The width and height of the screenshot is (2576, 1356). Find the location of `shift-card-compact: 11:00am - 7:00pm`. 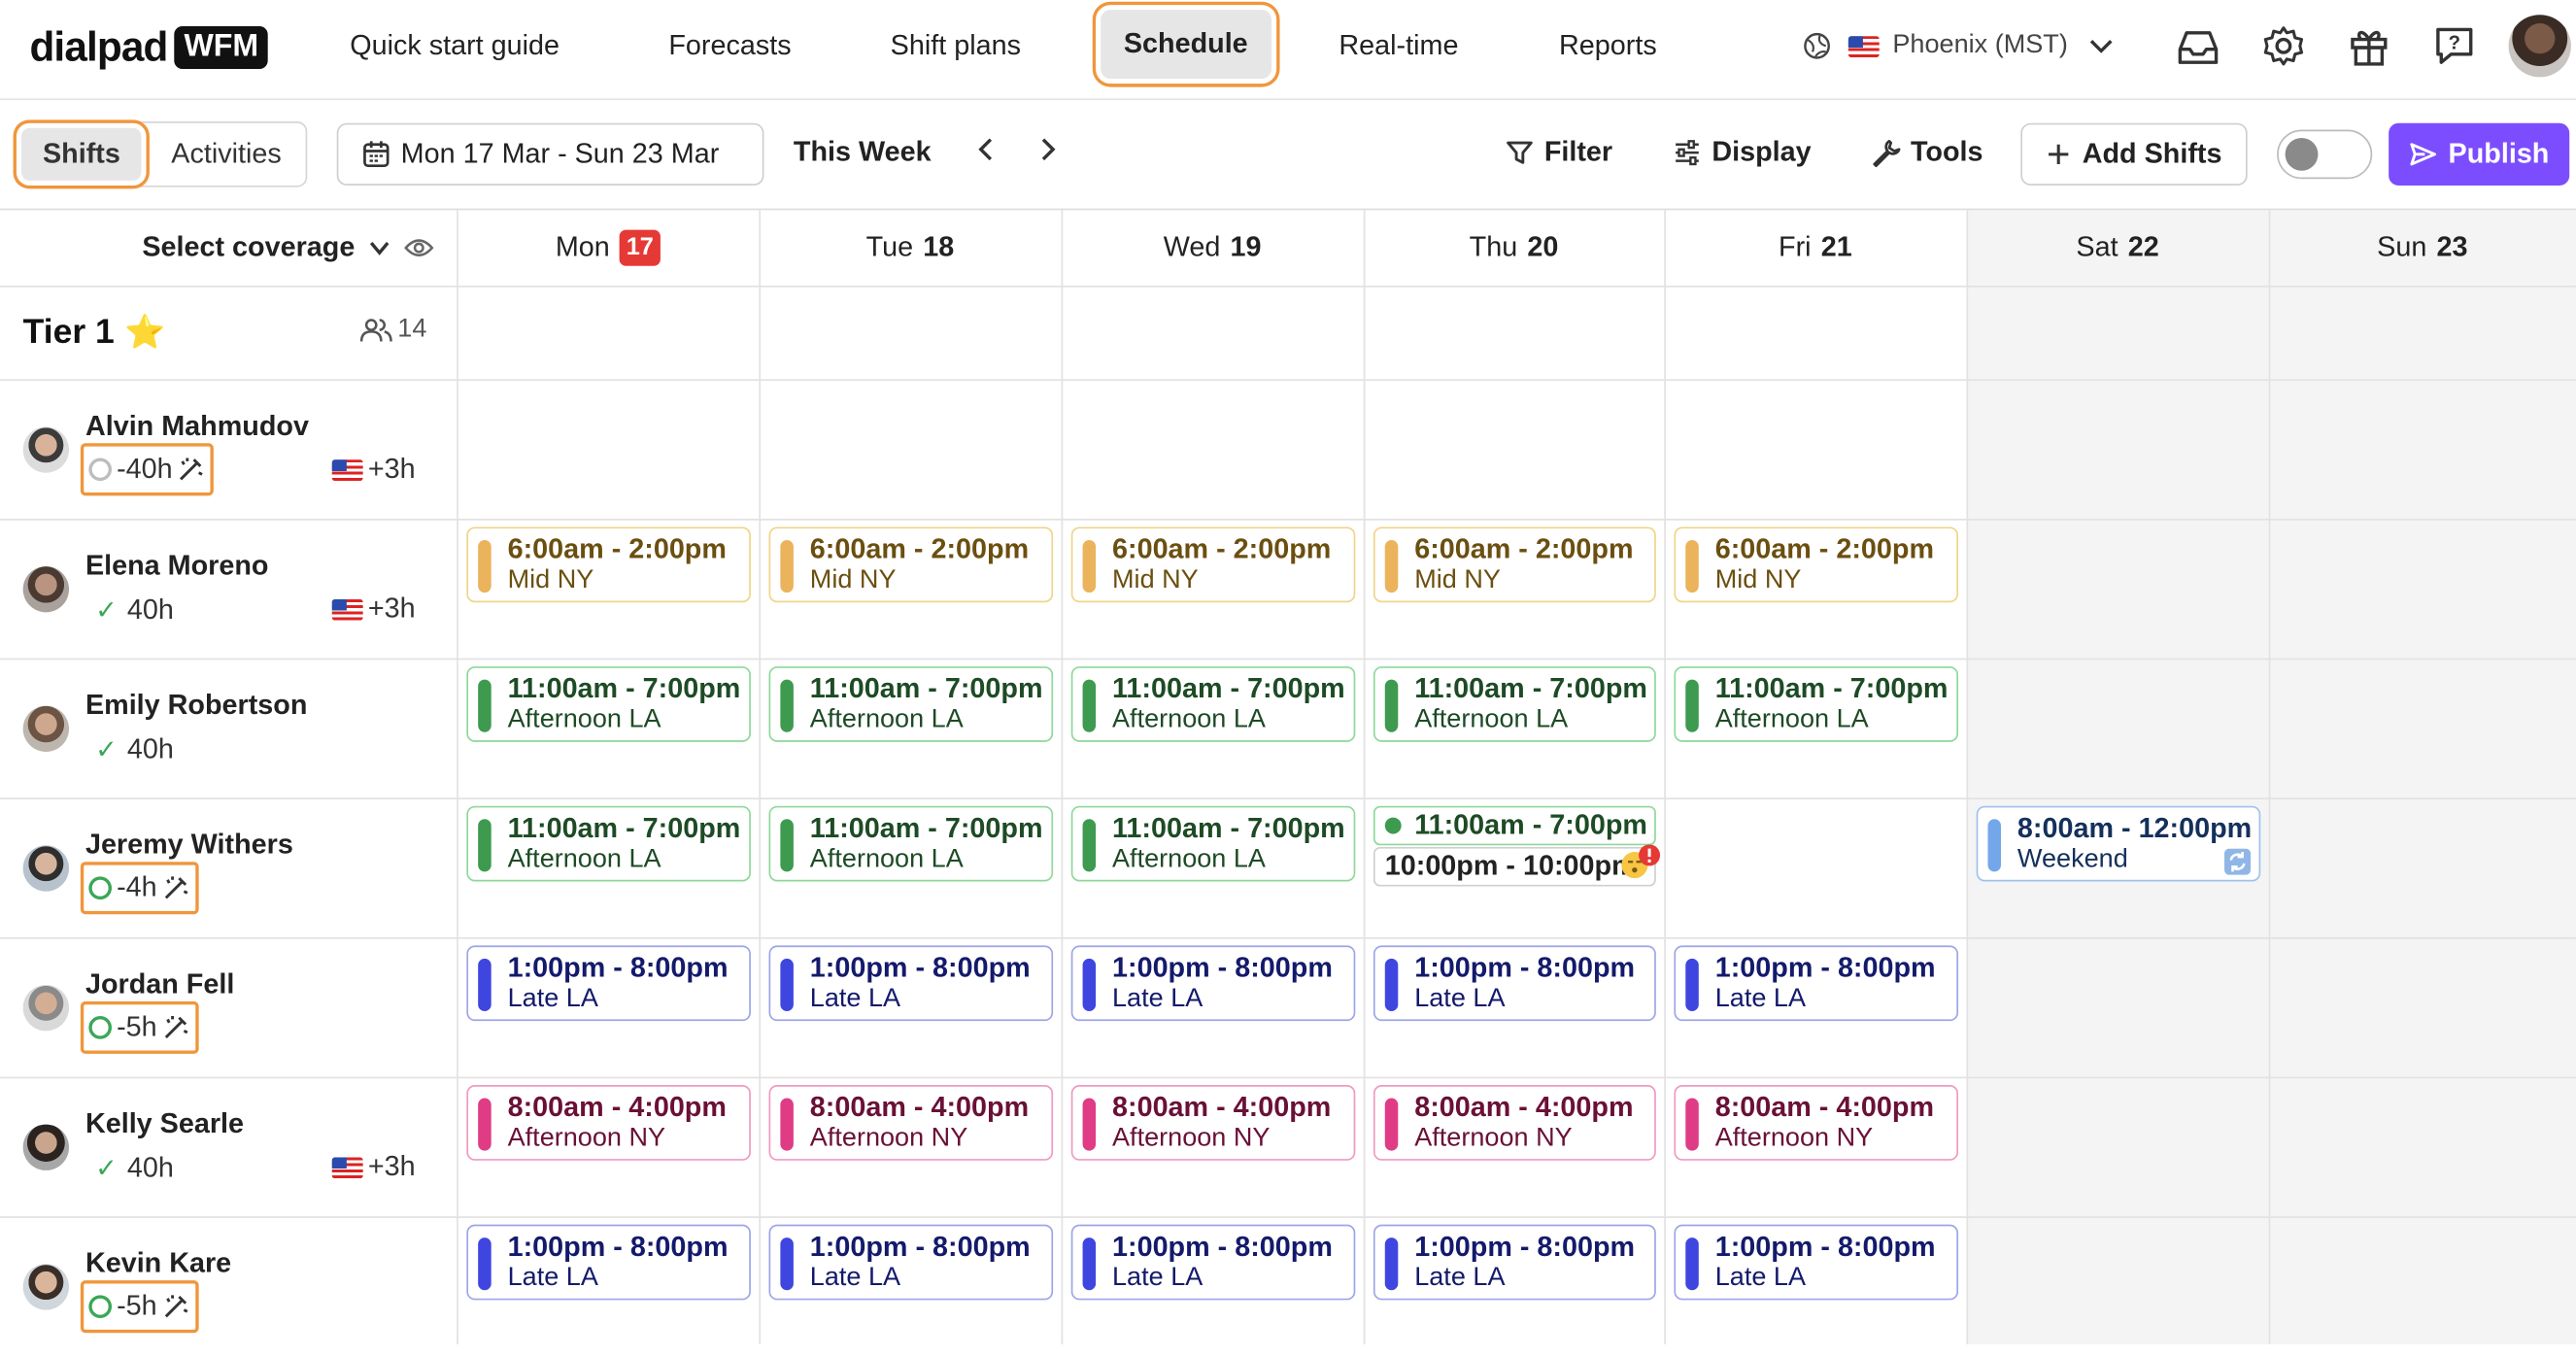

shift-card-compact: 11:00am - 7:00pm is located at coordinates (1514, 825).